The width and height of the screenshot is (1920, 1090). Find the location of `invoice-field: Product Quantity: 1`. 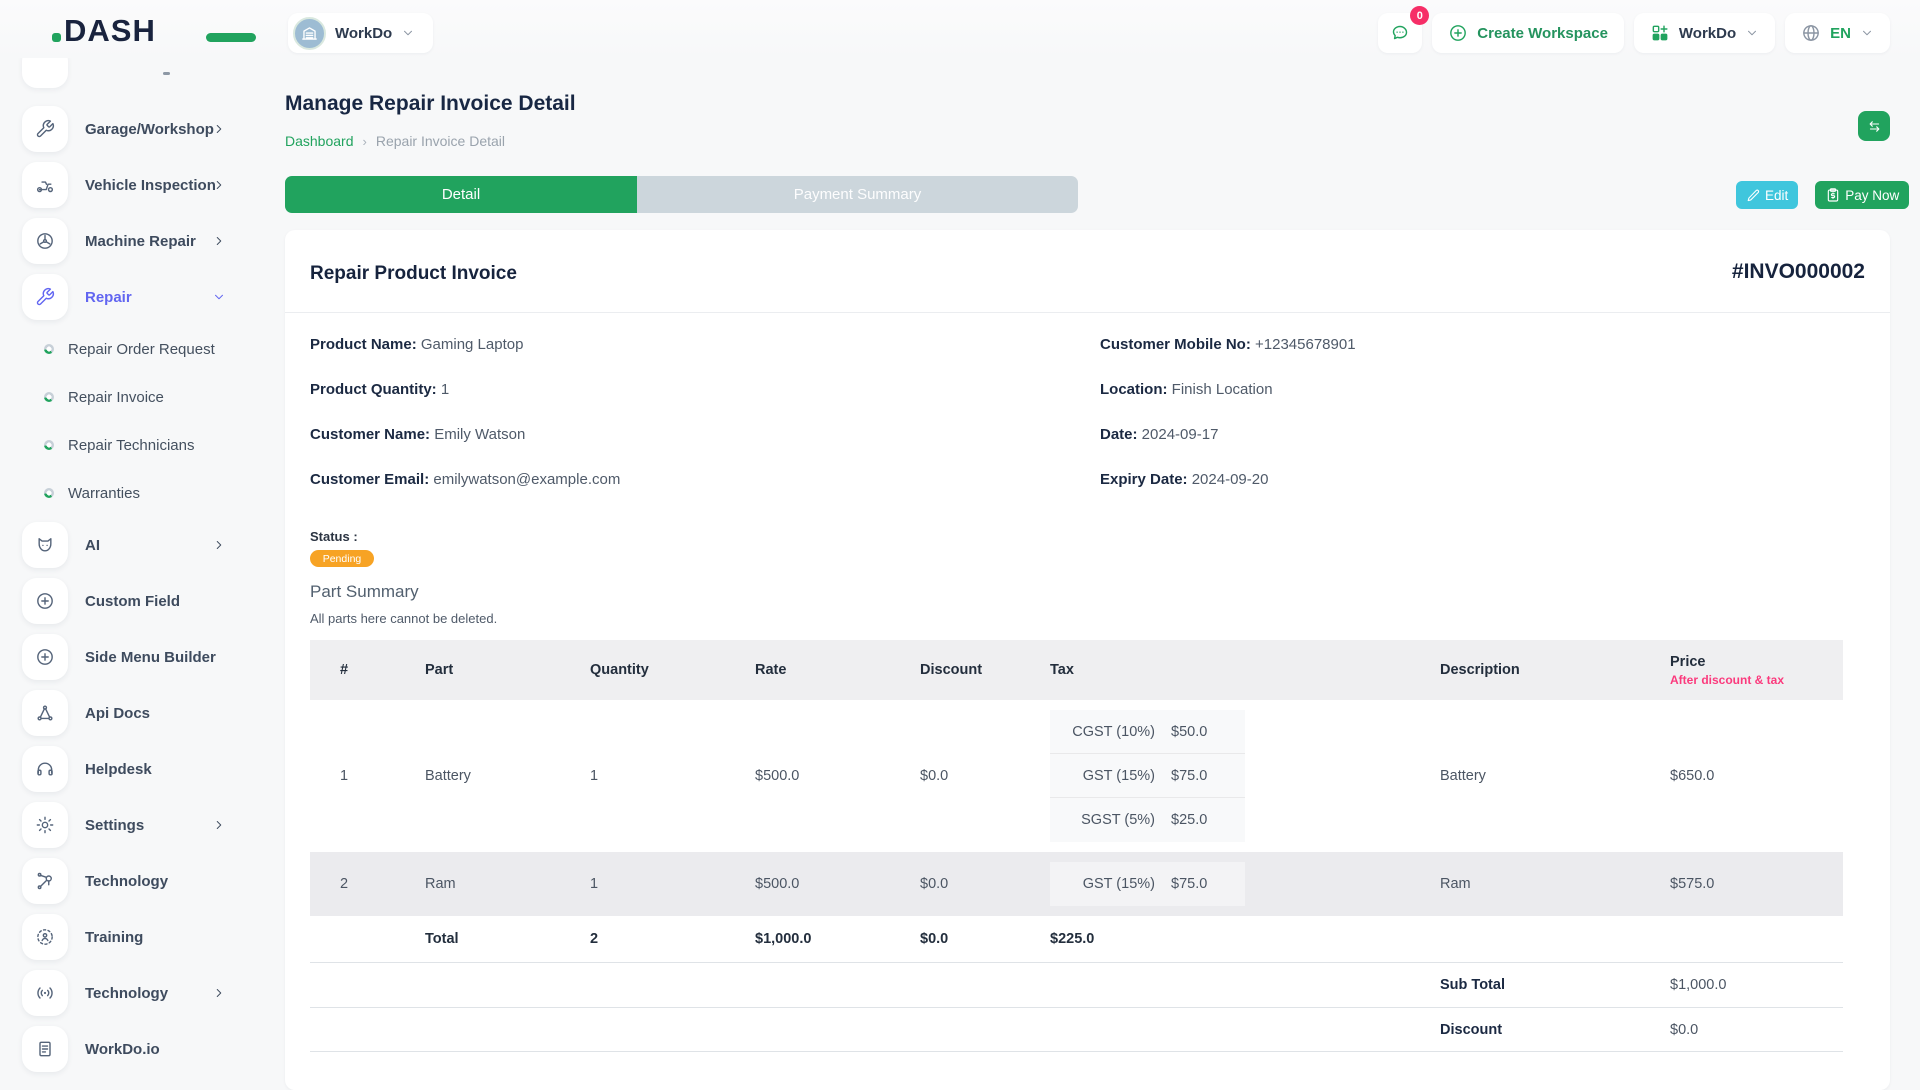

invoice-field: Product Quantity: 1 is located at coordinates (380, 389).